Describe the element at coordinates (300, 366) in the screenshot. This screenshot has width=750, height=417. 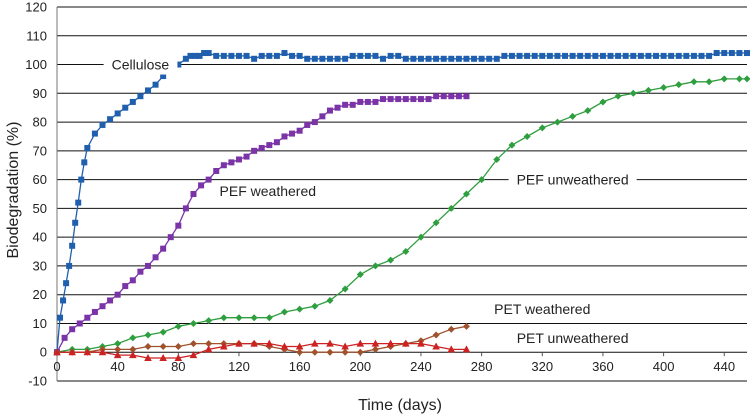
I see `x-tick-label-4: 160` at that location.